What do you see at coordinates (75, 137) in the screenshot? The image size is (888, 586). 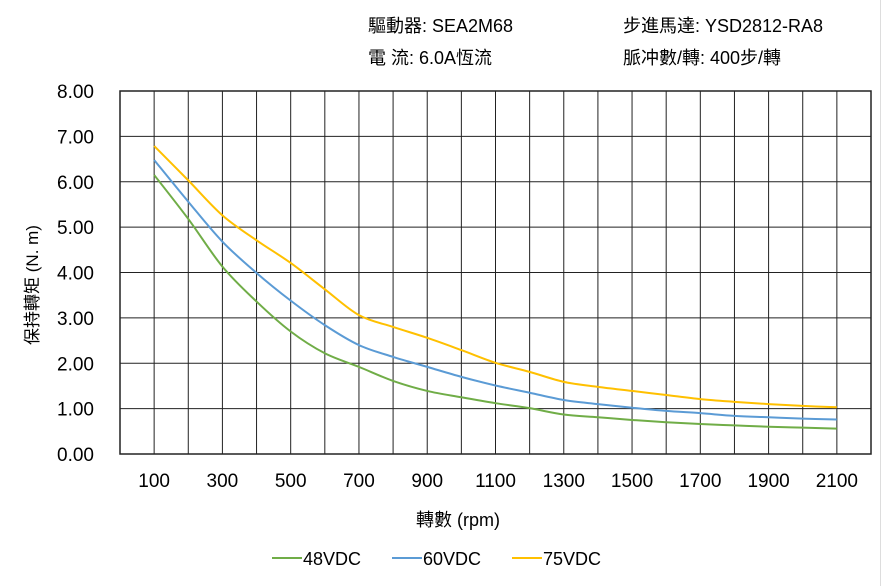 I see `y-tick-label: 7.00` at bounding box center [75, 137].